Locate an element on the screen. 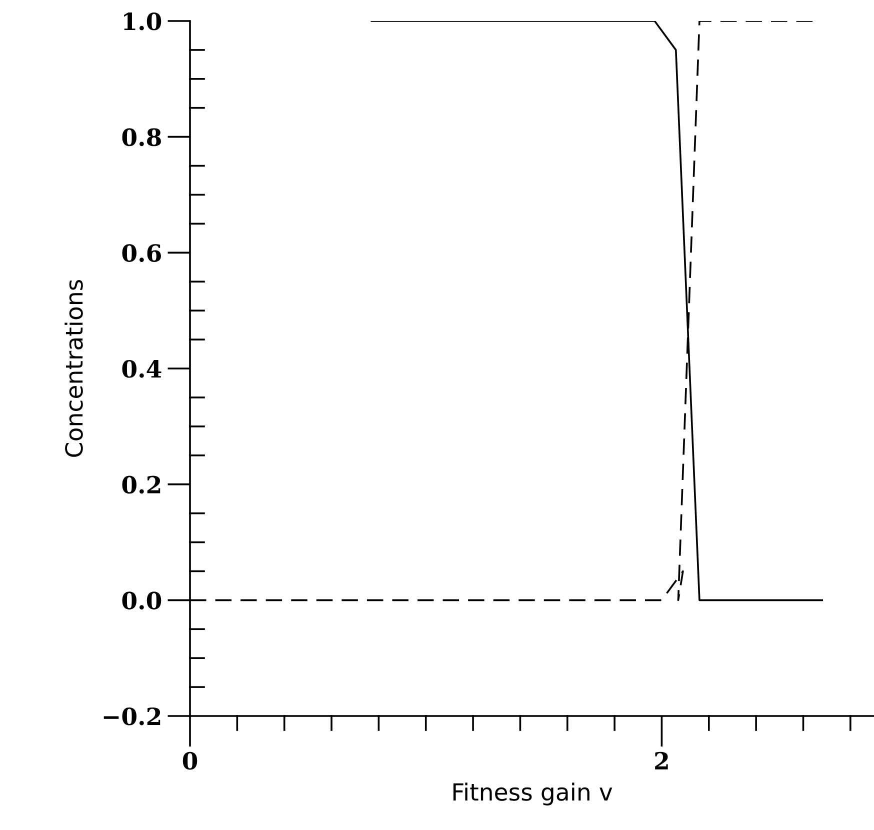 This screenshot has width=874, height=830. y-tick-label: 1.0 is located at coordinates (143, 21).